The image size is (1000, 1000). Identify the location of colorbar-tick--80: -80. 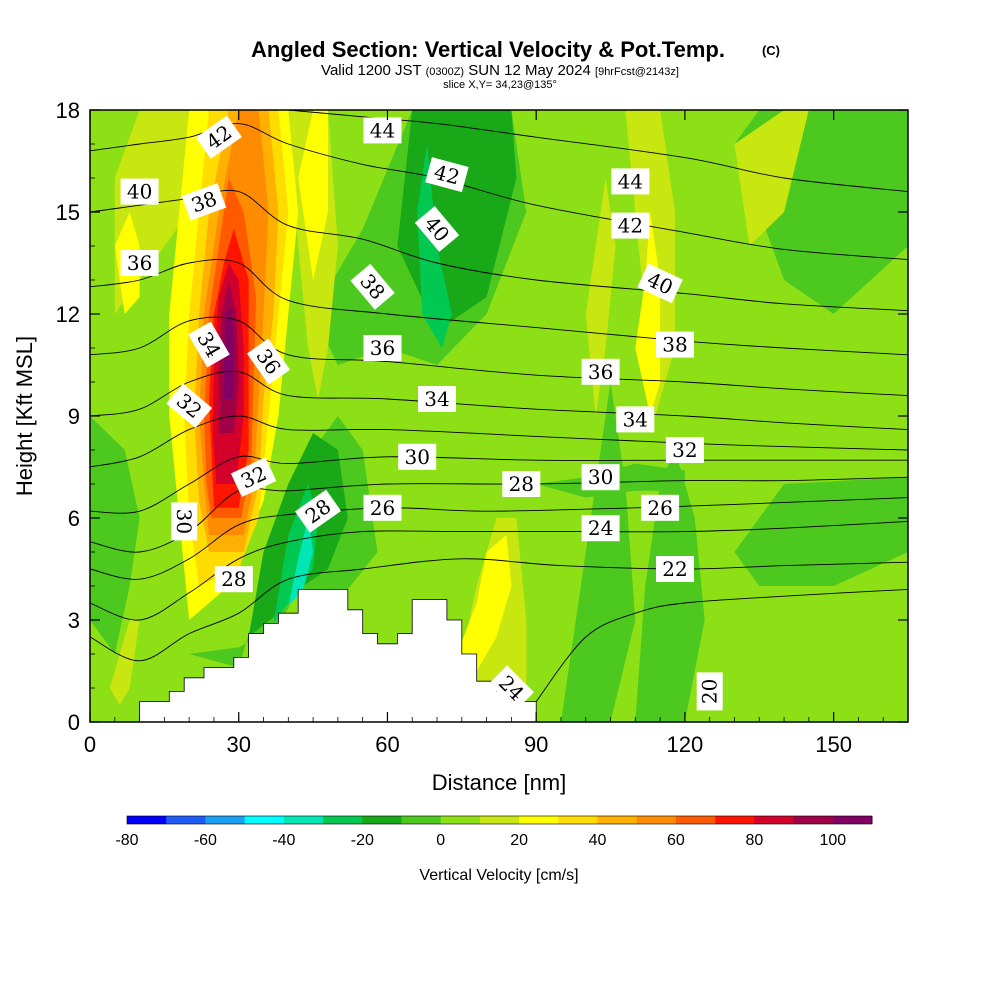
(126, 840).